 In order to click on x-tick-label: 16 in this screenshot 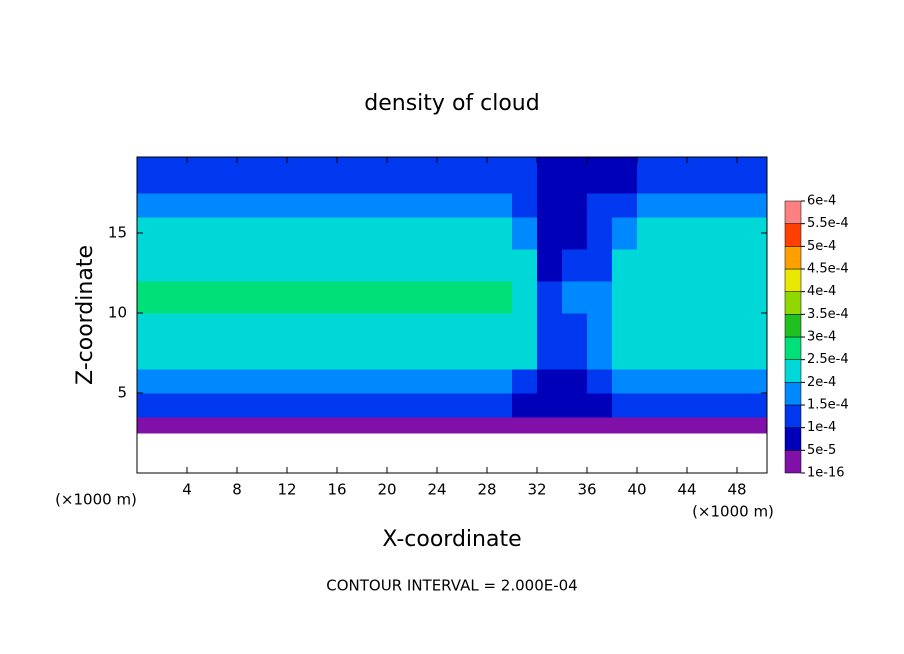, I will do `click(336, 490)`.